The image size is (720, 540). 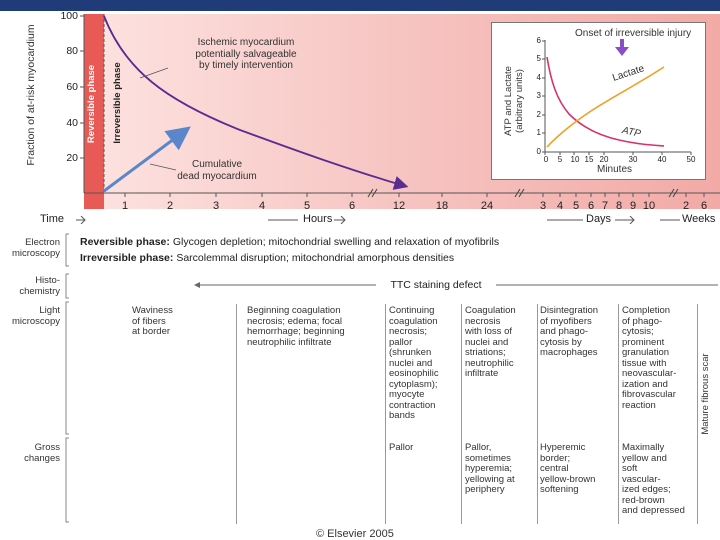 What do you see at coordinates (318, 219) in the screenshot?
I see `hours-label: Hours` at bounding box center [318, 219].